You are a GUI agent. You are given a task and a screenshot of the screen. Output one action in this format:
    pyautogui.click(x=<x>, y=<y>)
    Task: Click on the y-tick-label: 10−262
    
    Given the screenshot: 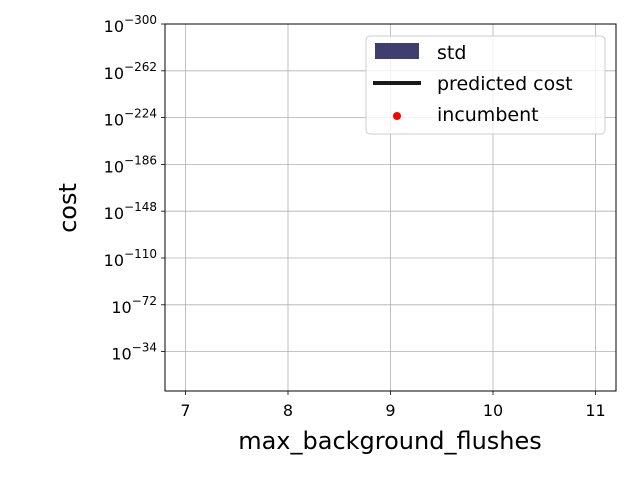 What is the action you would take?
    pyautogui.click(x=130, y=71)
    